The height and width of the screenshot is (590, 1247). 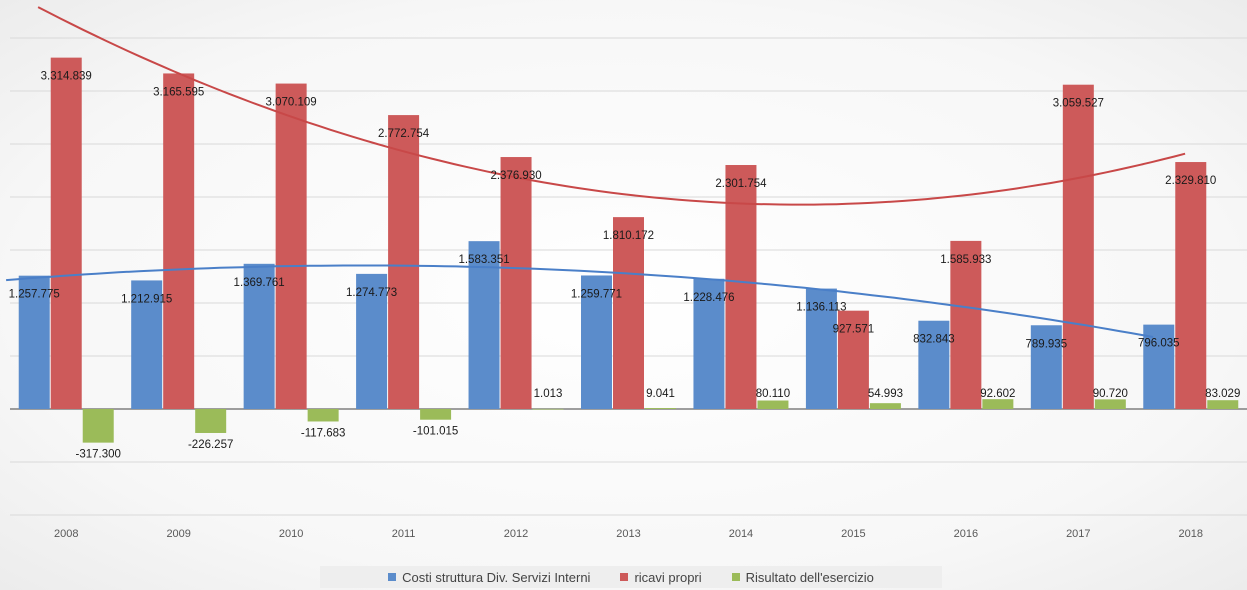 What do you see at coordinates (997, 394) in the screenshot?
I see `data-label-risultato-2016: 92.602` at bounding box center [997, 394].